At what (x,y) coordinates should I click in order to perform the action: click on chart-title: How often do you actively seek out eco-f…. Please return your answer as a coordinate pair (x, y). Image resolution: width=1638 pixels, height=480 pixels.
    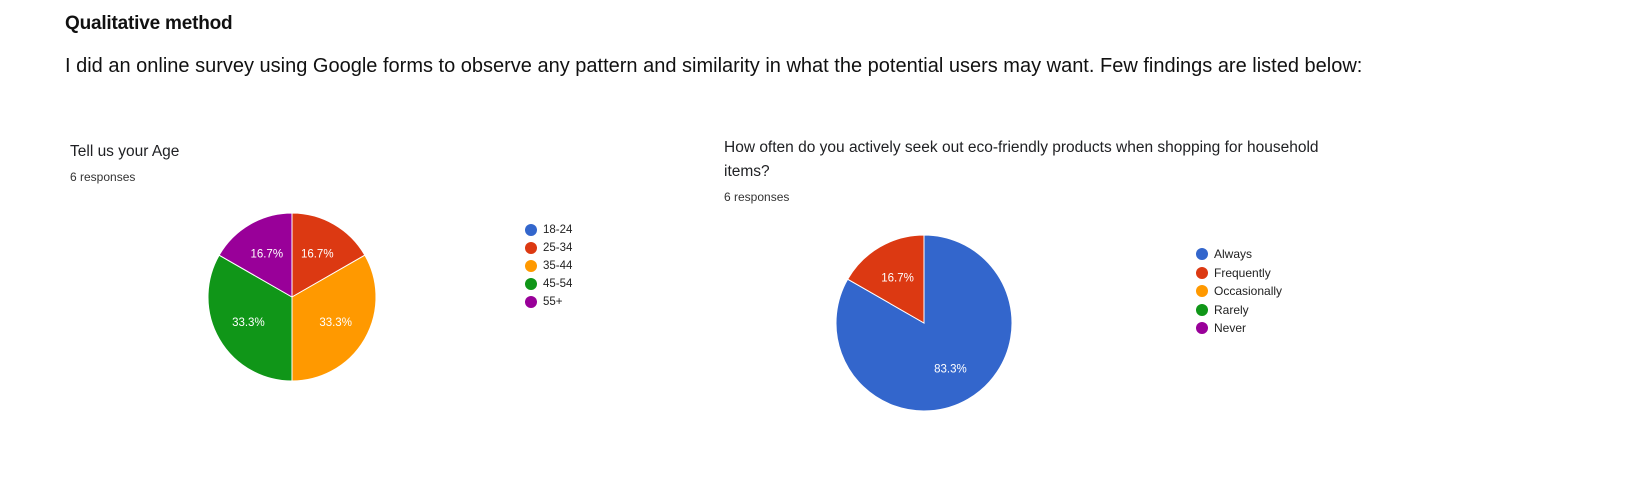
    Looking at the image, I should click on (1021, 159).